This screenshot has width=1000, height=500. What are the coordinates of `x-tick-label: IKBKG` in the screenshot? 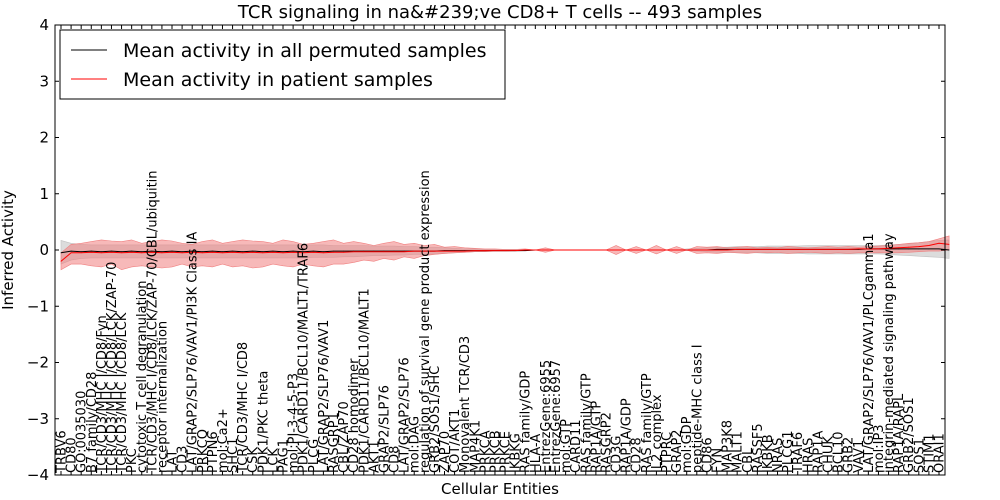 It's located at (516, 453).